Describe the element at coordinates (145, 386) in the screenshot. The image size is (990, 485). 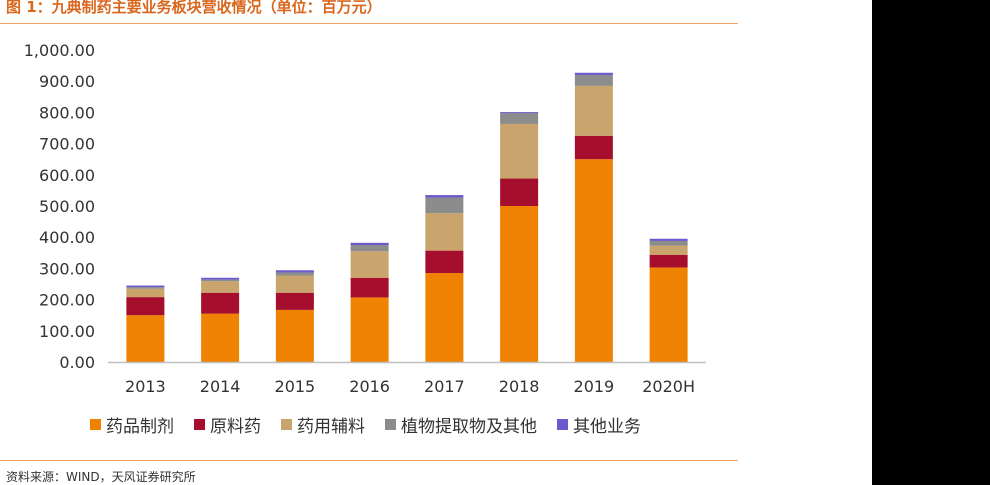
I see `x-tick-label: 2013` at that location.